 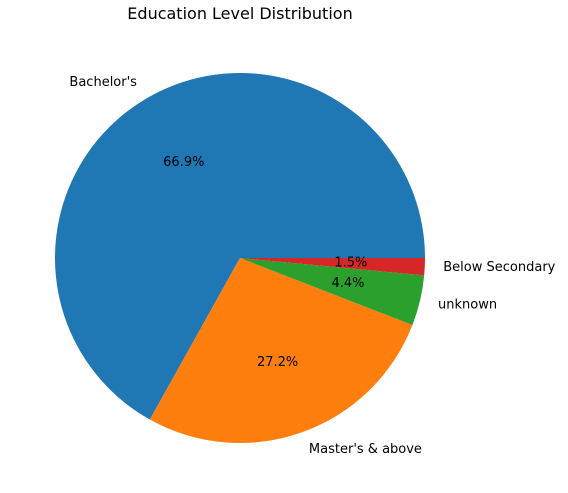 I want to click on percent-label-below-secondary: 1.5%, so click(x=350, y=263).